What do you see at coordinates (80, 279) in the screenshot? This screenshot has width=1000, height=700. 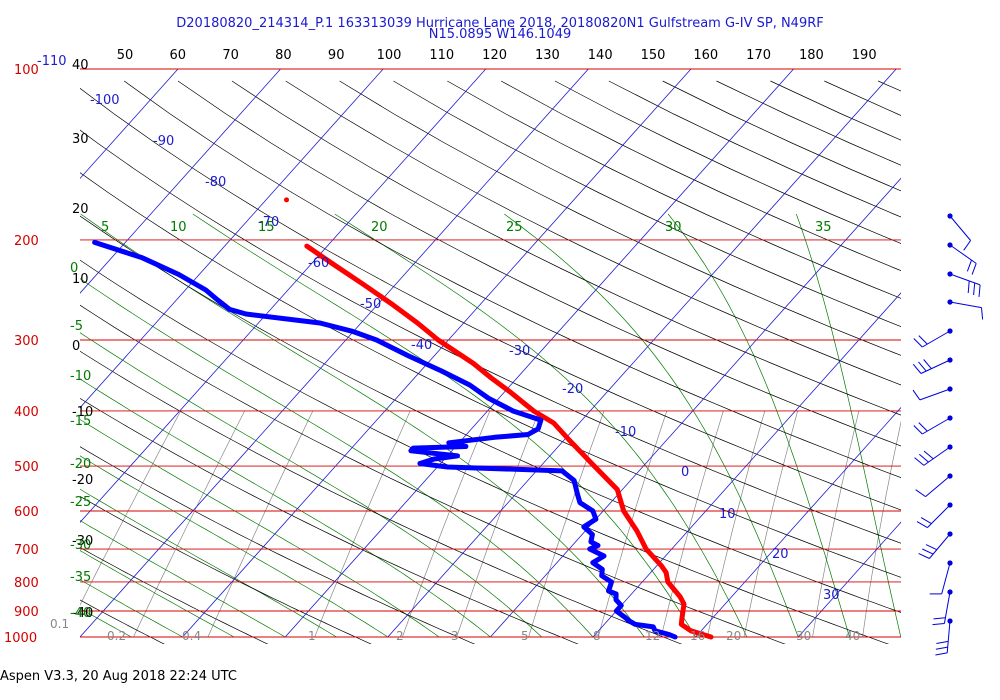 I see `left-axis-label: 10` at bounding box center [80, 279].